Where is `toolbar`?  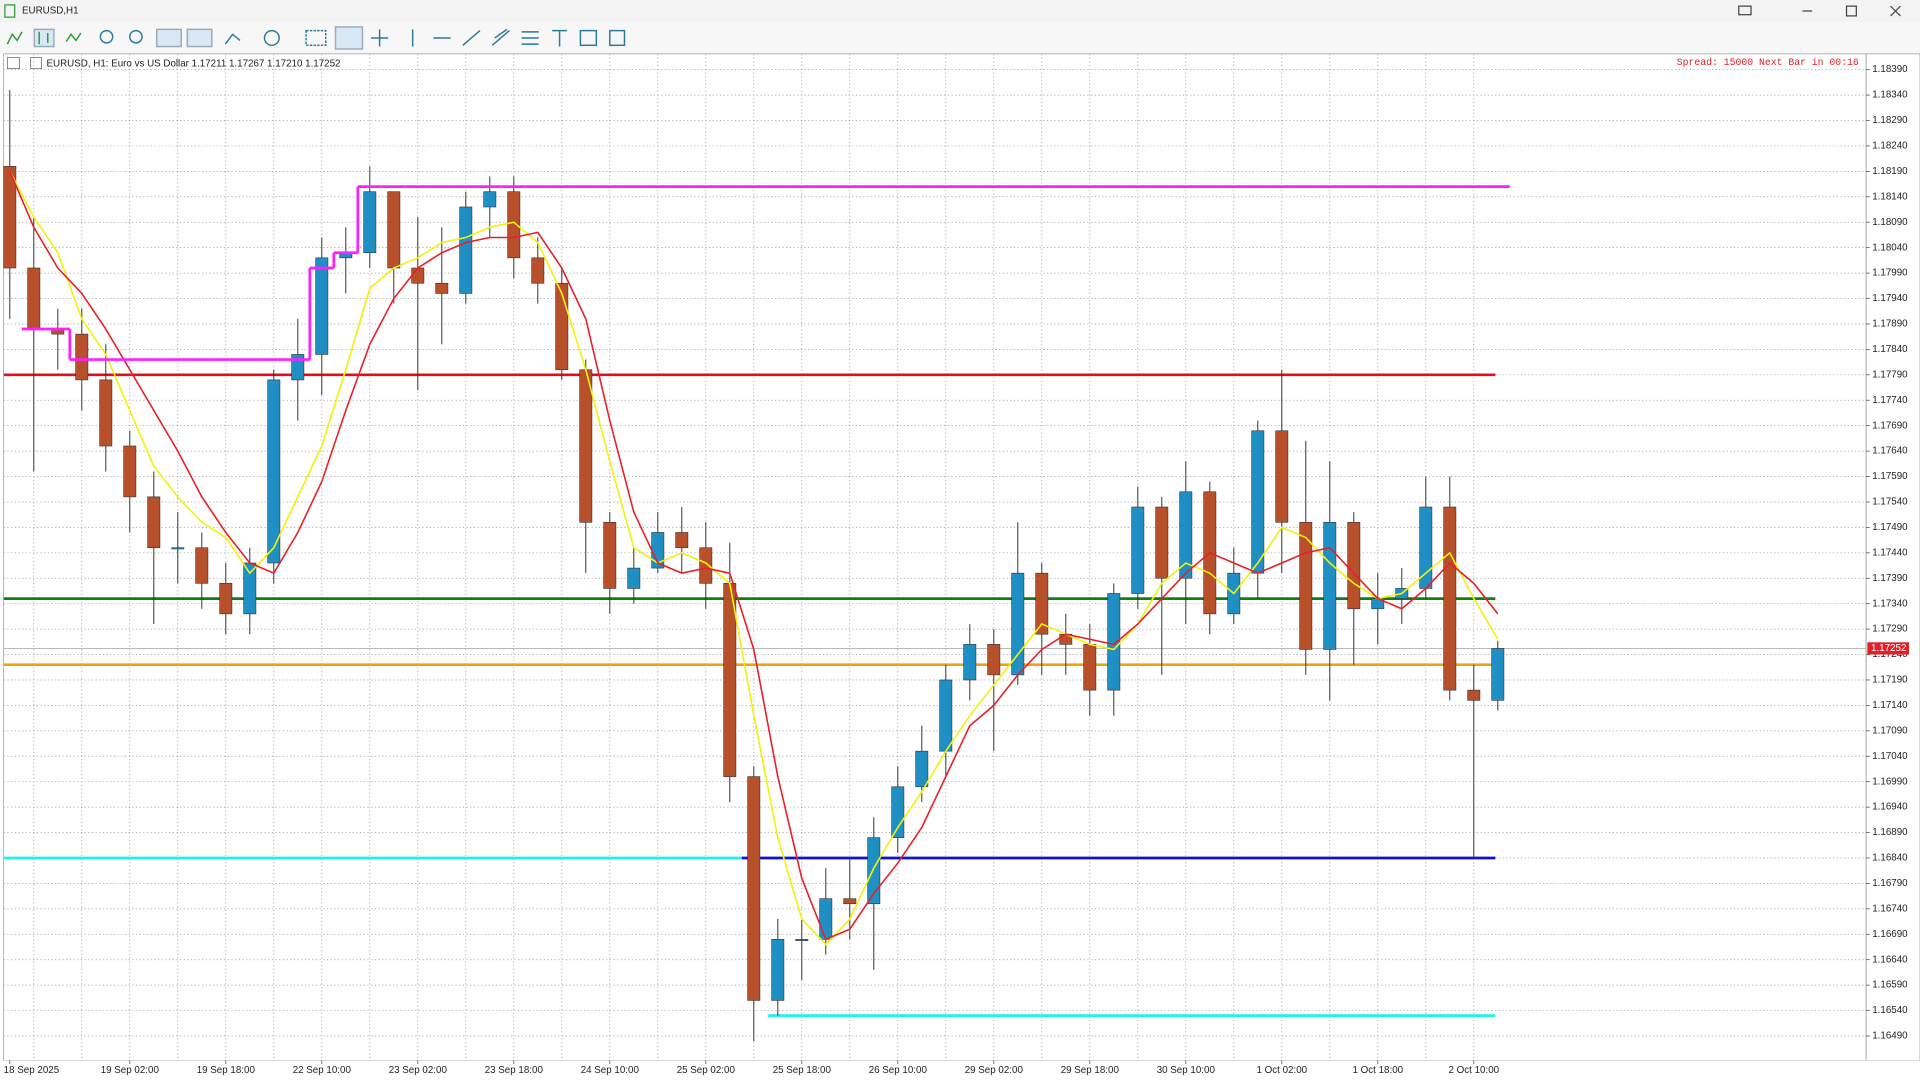 toolbar is located at coordinates (960, 38).